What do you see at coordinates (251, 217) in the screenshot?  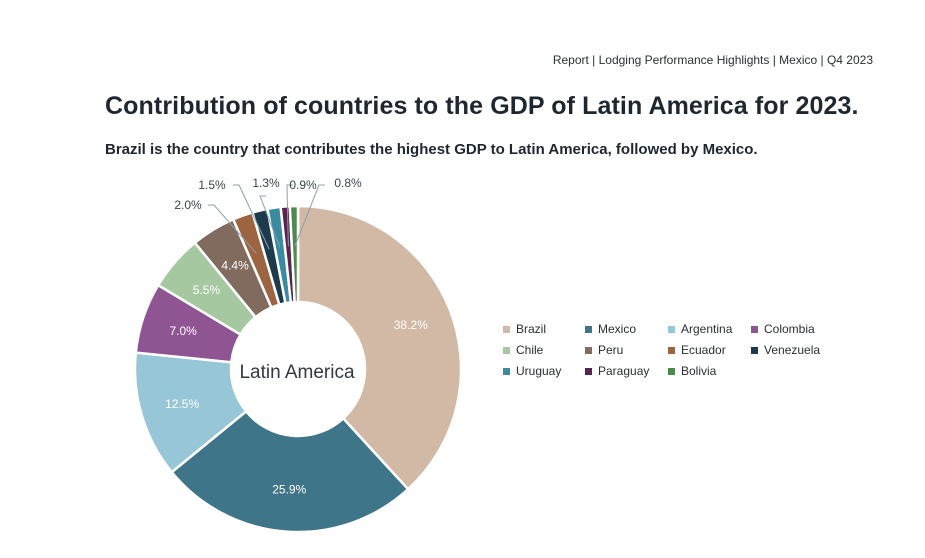 I see `leader-line-venezuela` at bounding box center [251, 217].